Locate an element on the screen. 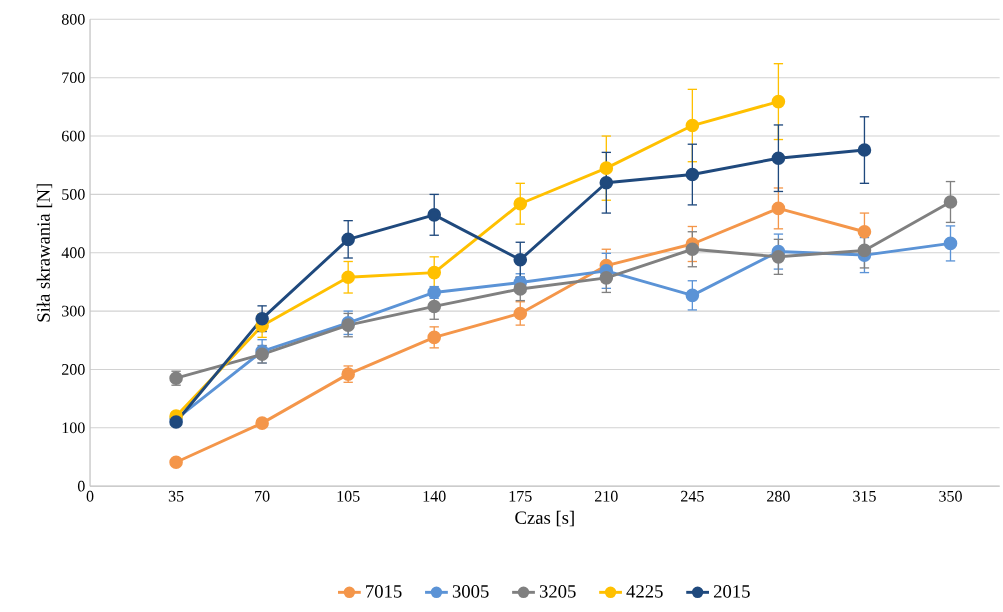  x-tick-label: 245 is located at coordinates (692, 496).